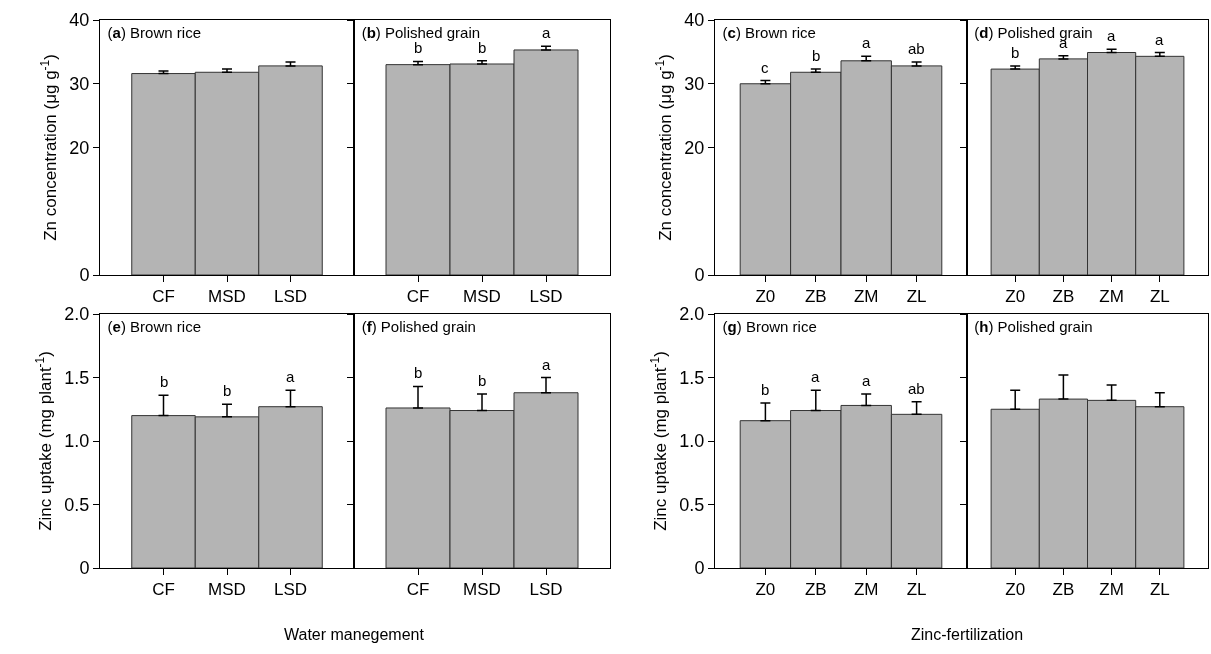  I want to click on x-axis-title: Zinc-fertilization, so click(967, 634).